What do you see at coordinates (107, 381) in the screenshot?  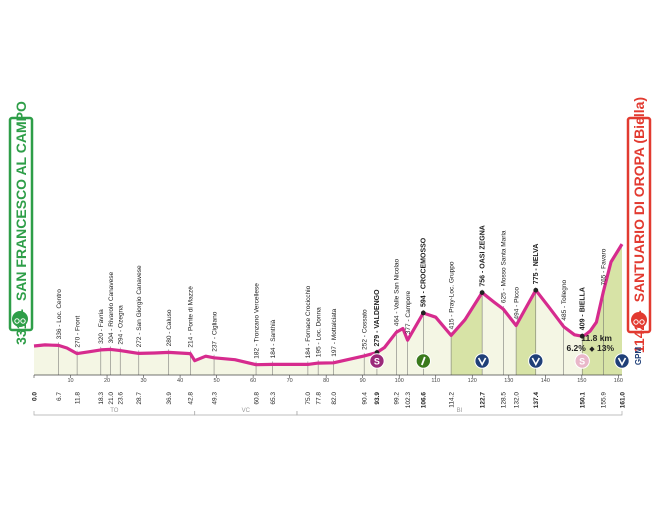 I see `x-tick-label: 20` at bounding box center [107, 381].